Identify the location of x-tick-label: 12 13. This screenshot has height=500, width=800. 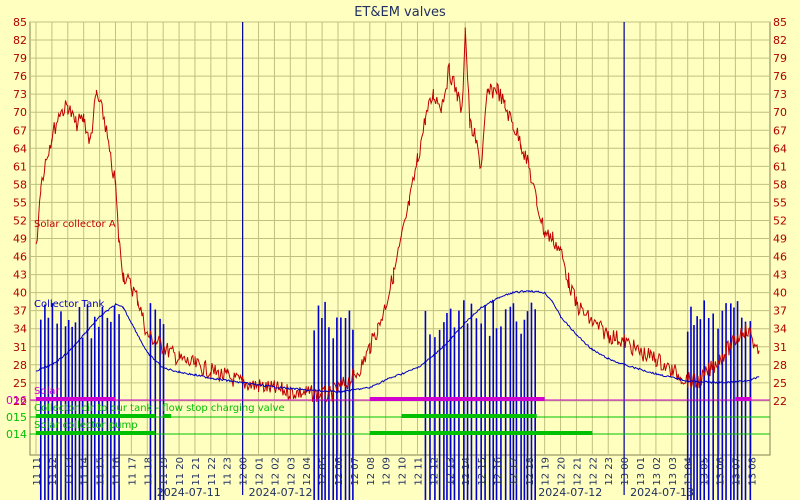
(450, 471).